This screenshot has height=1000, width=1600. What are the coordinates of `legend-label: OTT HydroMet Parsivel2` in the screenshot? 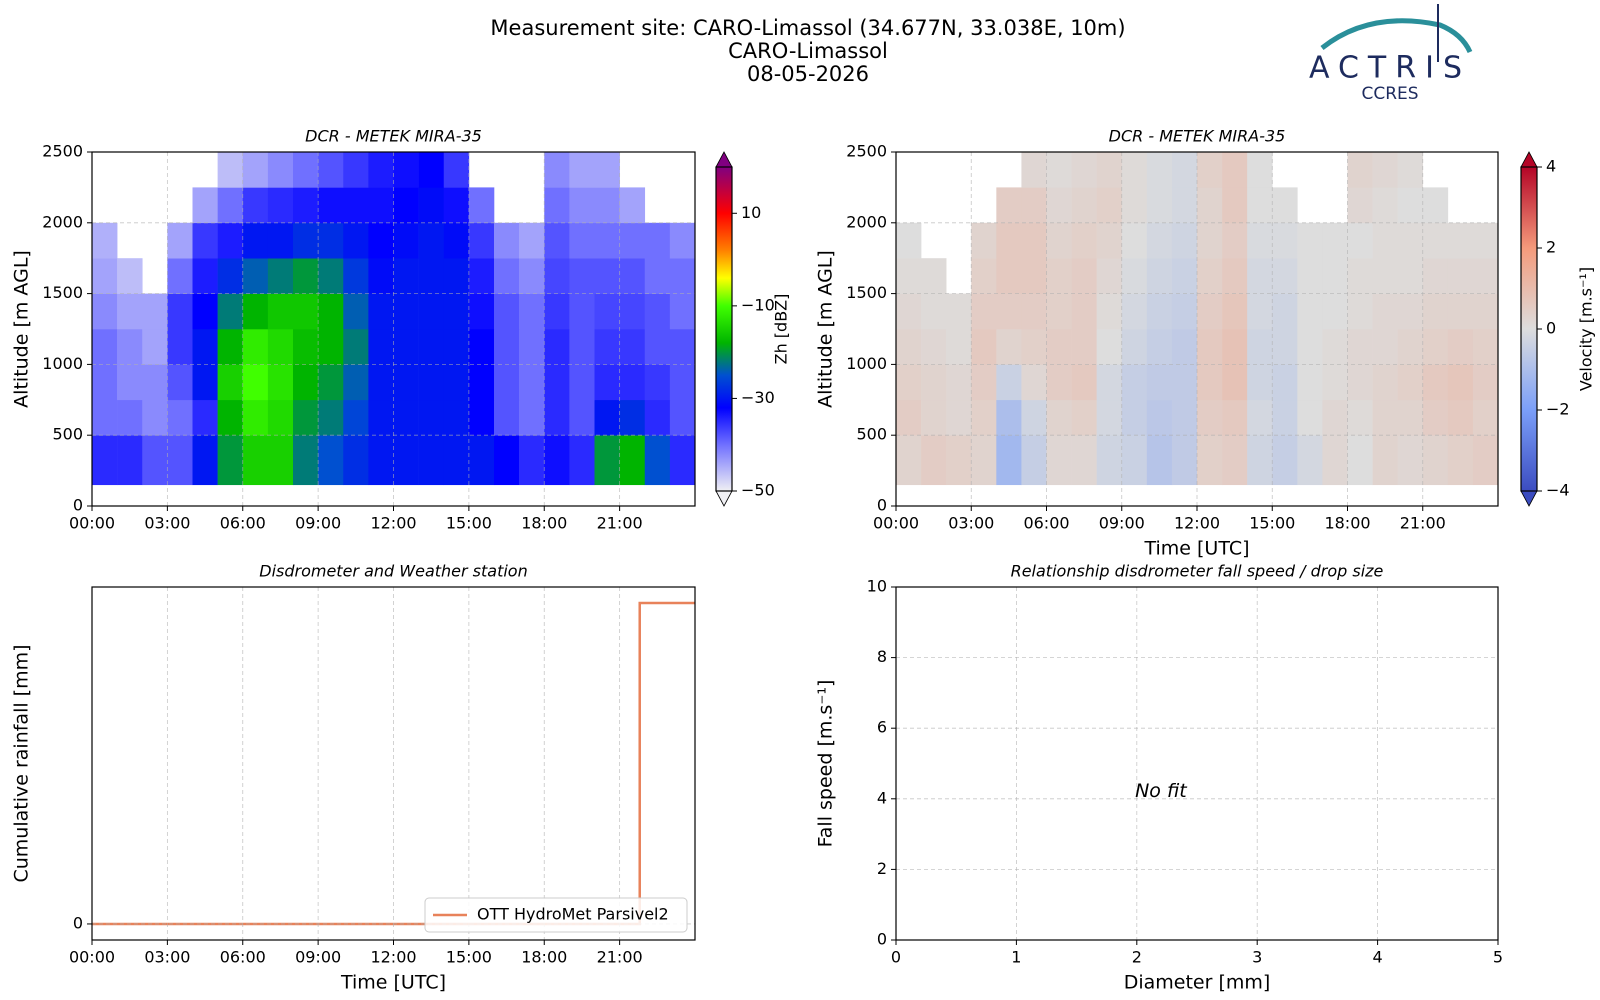 It's located at (573, 914).